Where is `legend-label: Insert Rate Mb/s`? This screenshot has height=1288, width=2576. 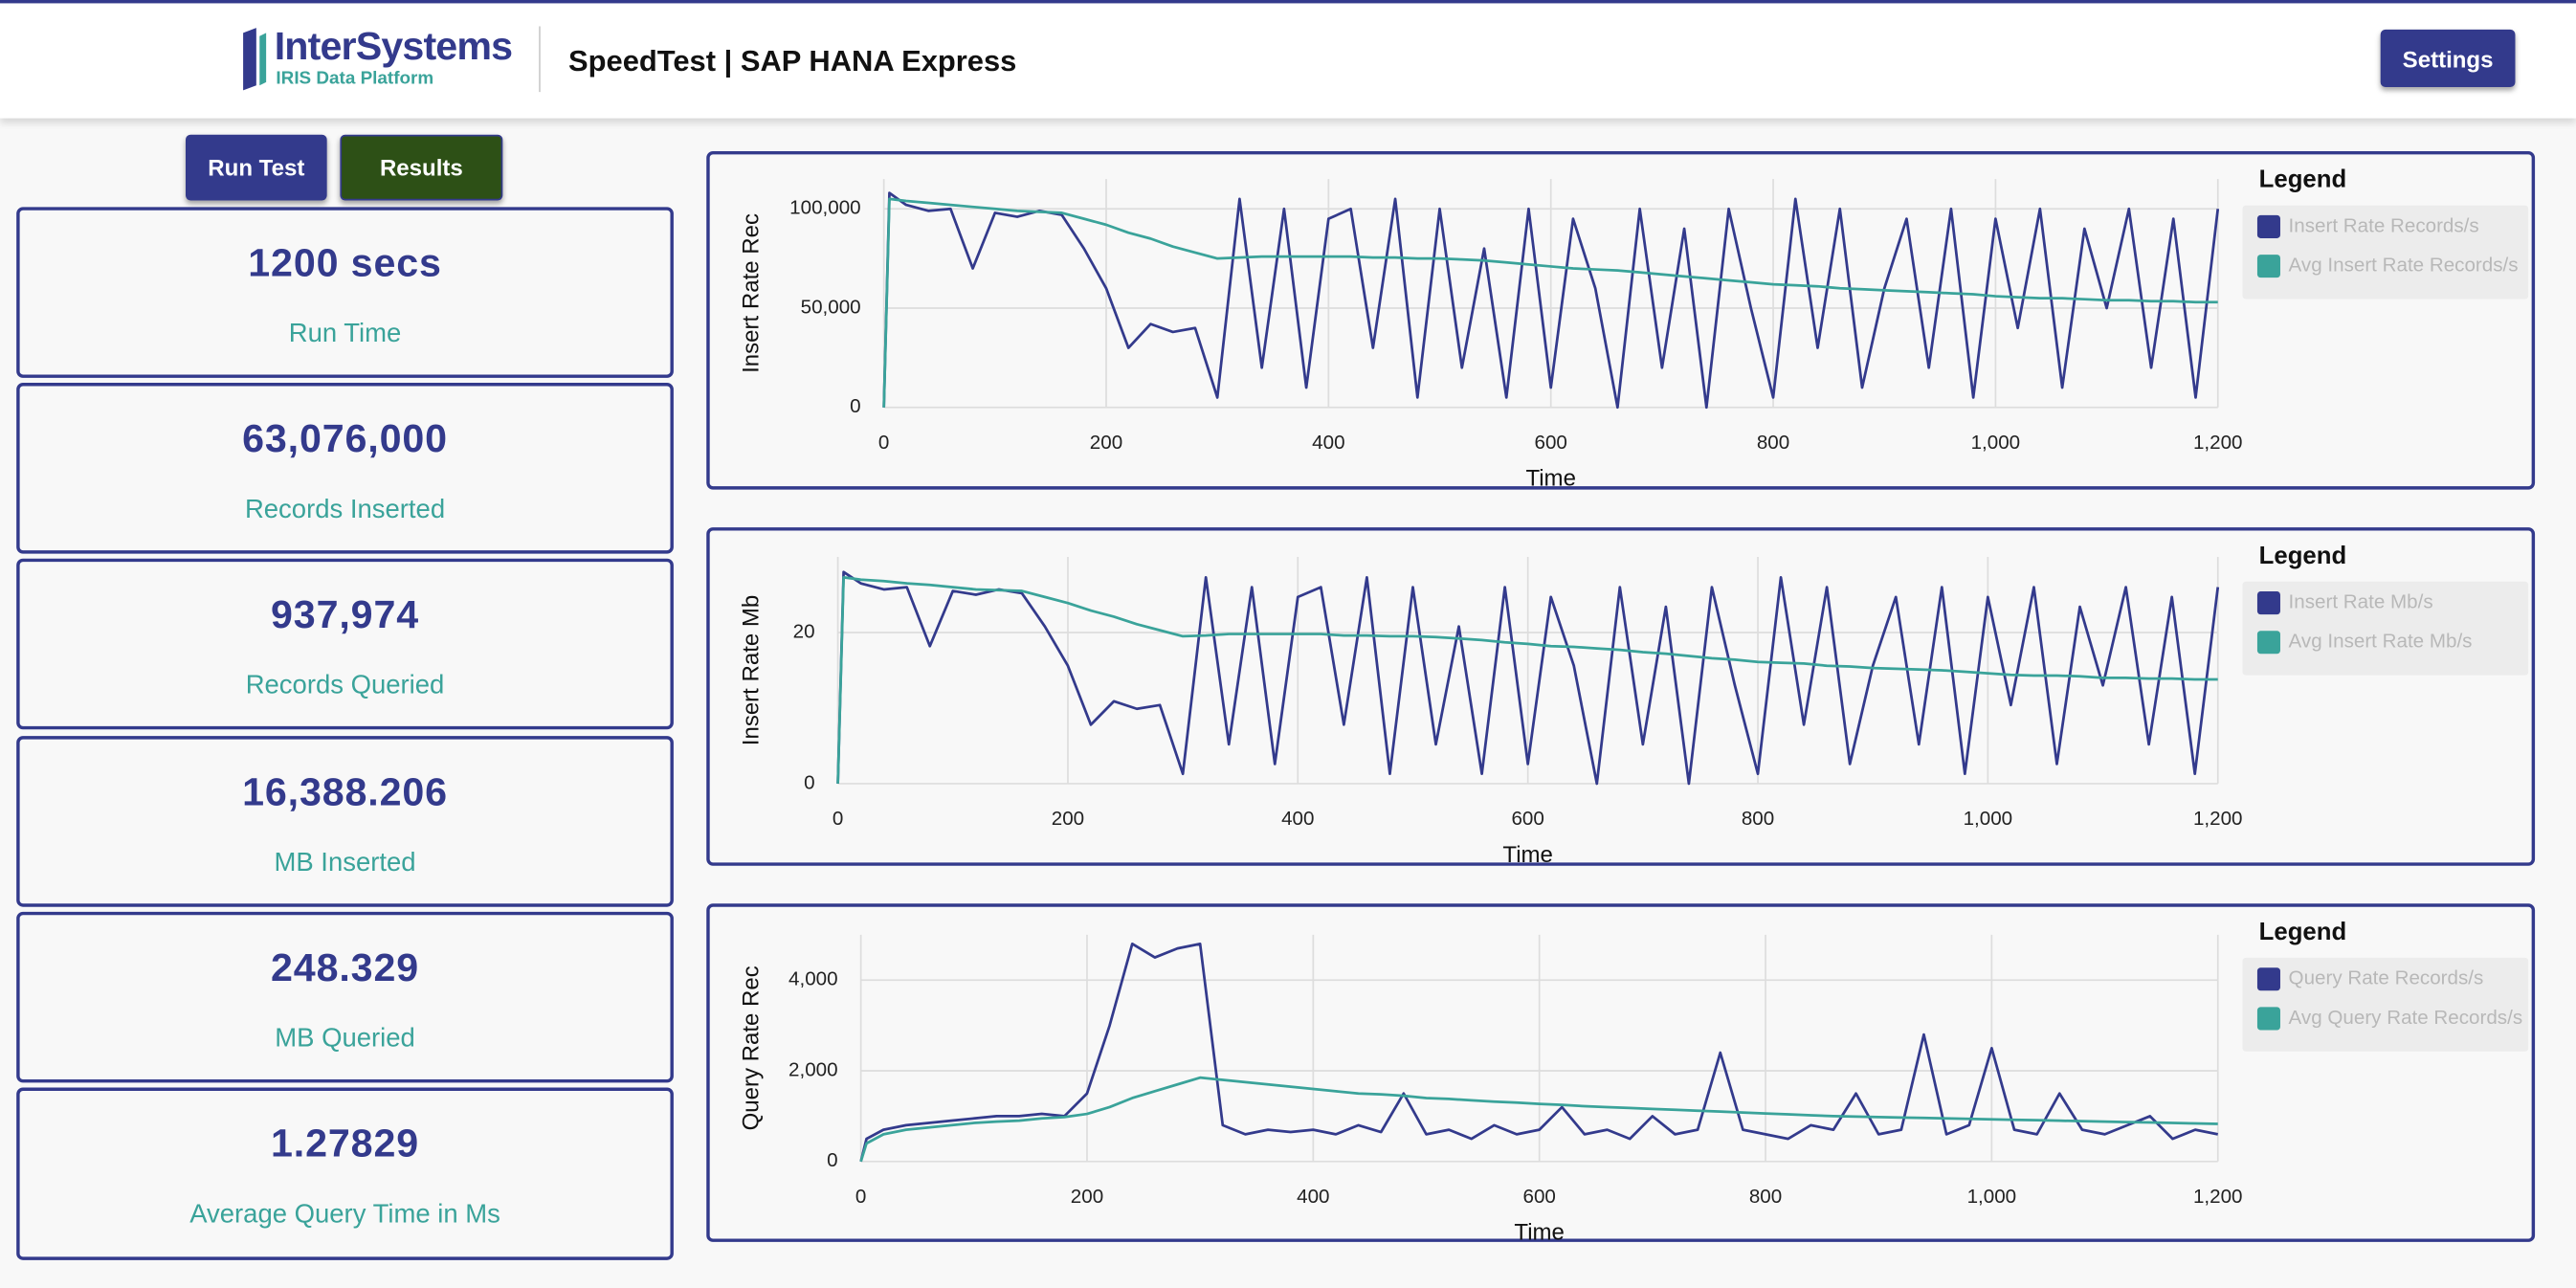 legend-label: Insert Rate Mb/s is located at coordinates (2361, 602).